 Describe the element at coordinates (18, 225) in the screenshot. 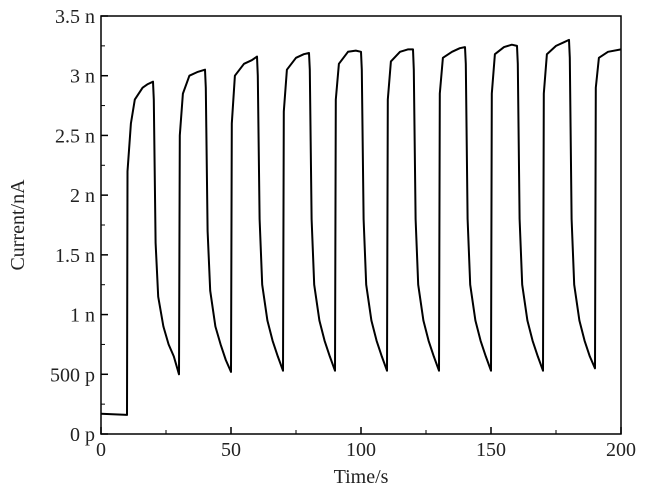

I see `y-axis-label: Current/nA` at that location.